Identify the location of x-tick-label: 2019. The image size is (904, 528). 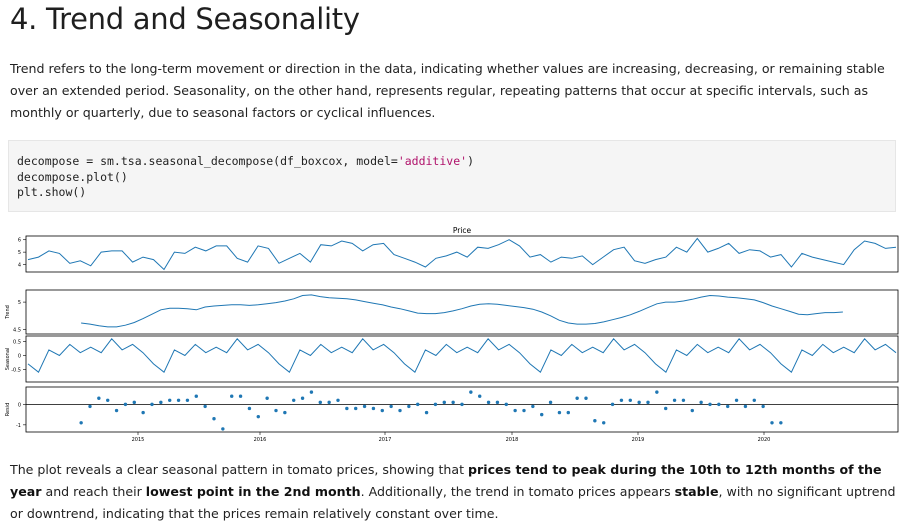
(638, 440).